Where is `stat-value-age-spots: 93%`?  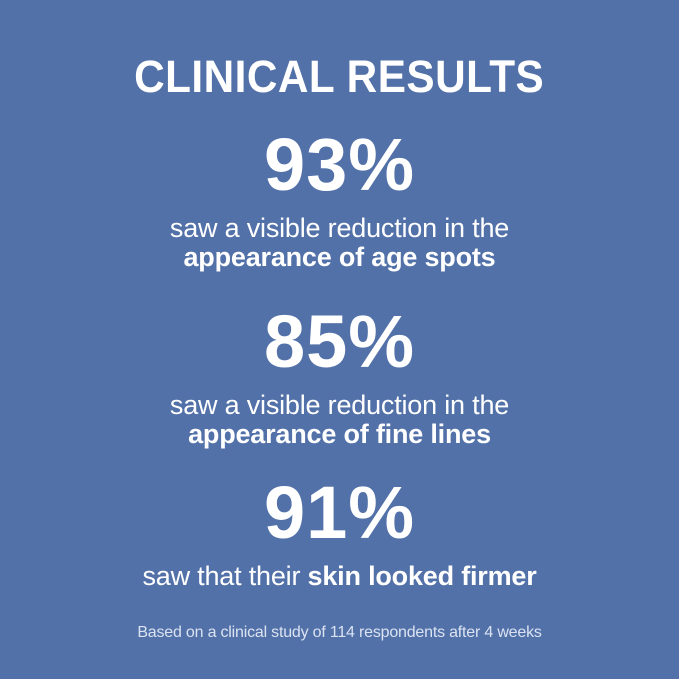 stat-value-age-spots: 93% is located at coordinates (339, 164).